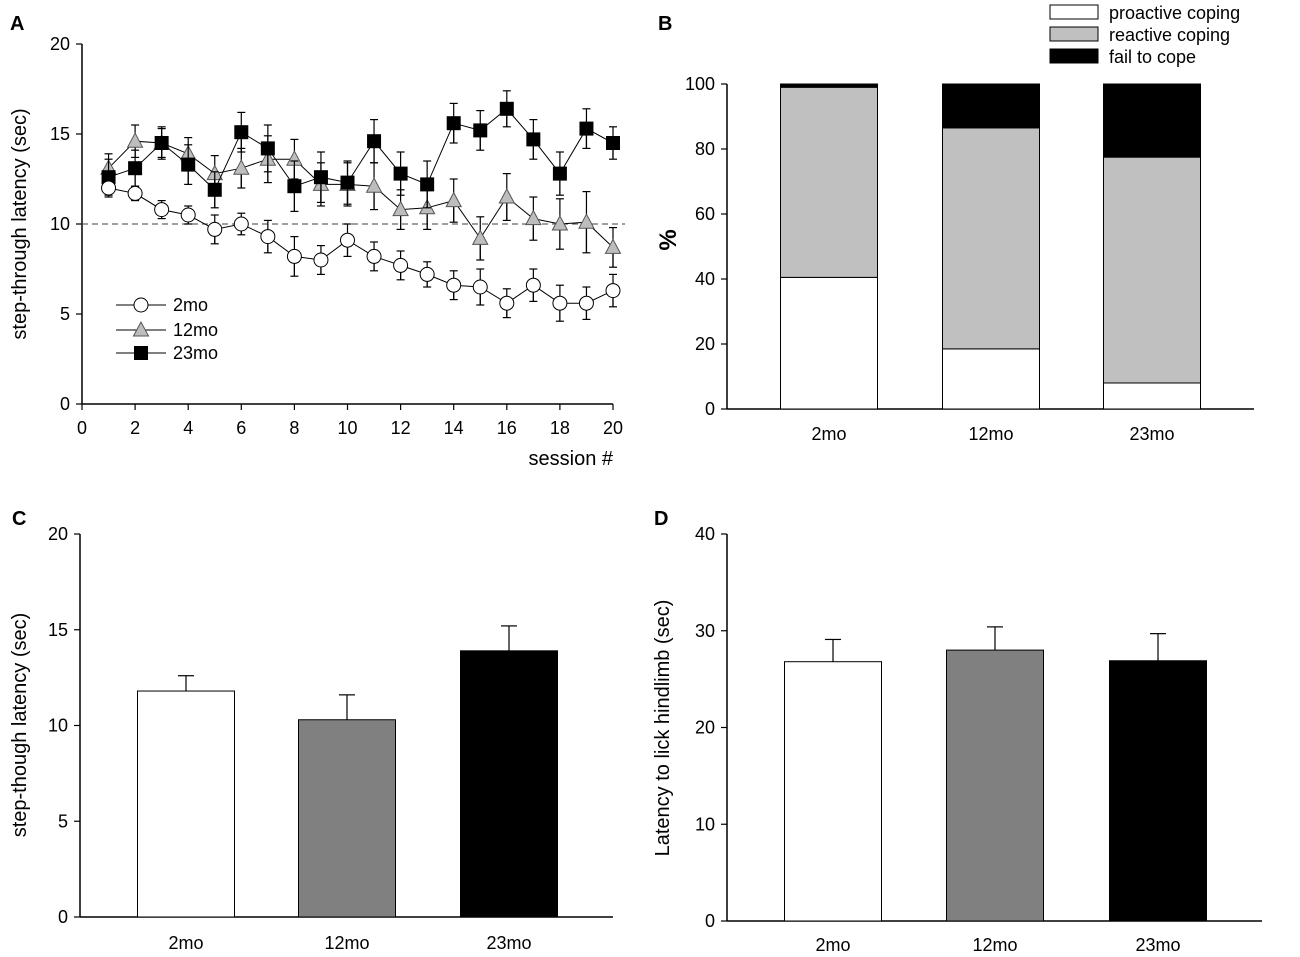 The height and width of the screenshot is (957, 1300). What do you see at coordinates (994, 945) in the screenshot?
I see `panel-d-category-label: 12mo` at bounding box center [994, 945].